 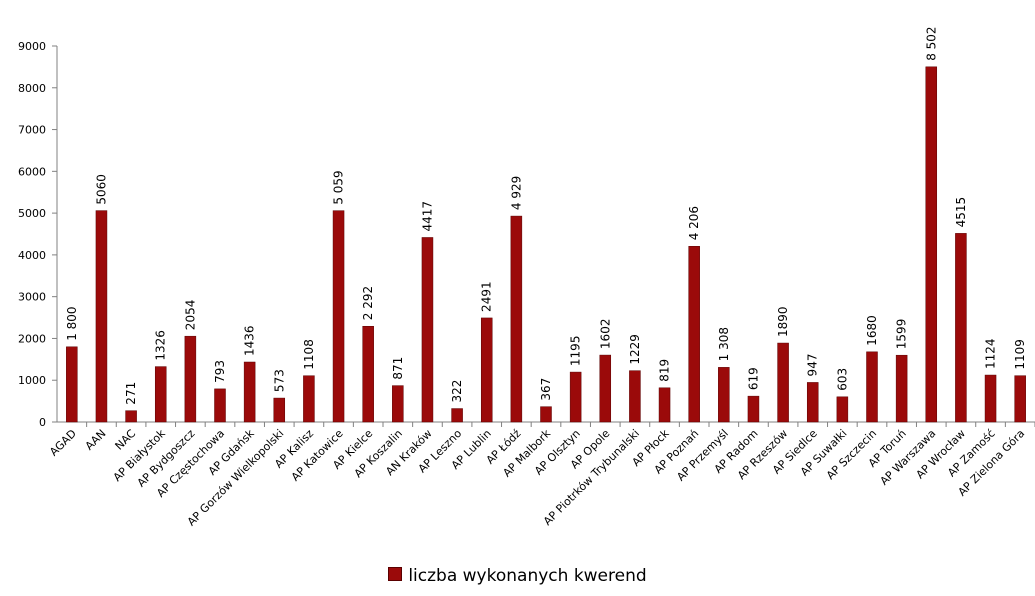 I want to click on data-label: 619, so click(x=753, y=378).